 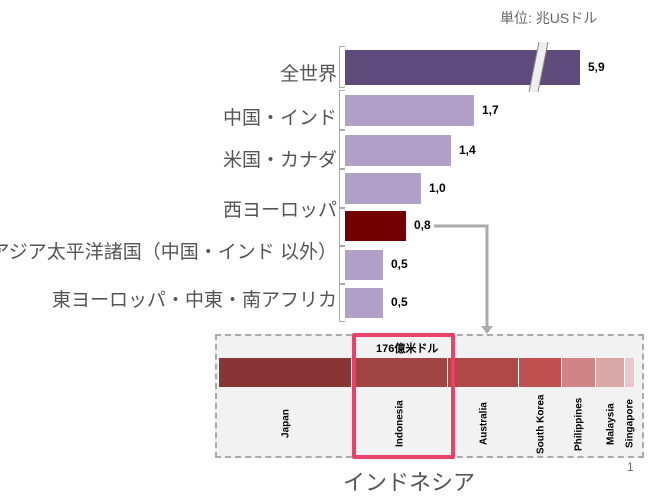 I want to click on category-label: 米国・カナダ, so click(x=279, y=160).